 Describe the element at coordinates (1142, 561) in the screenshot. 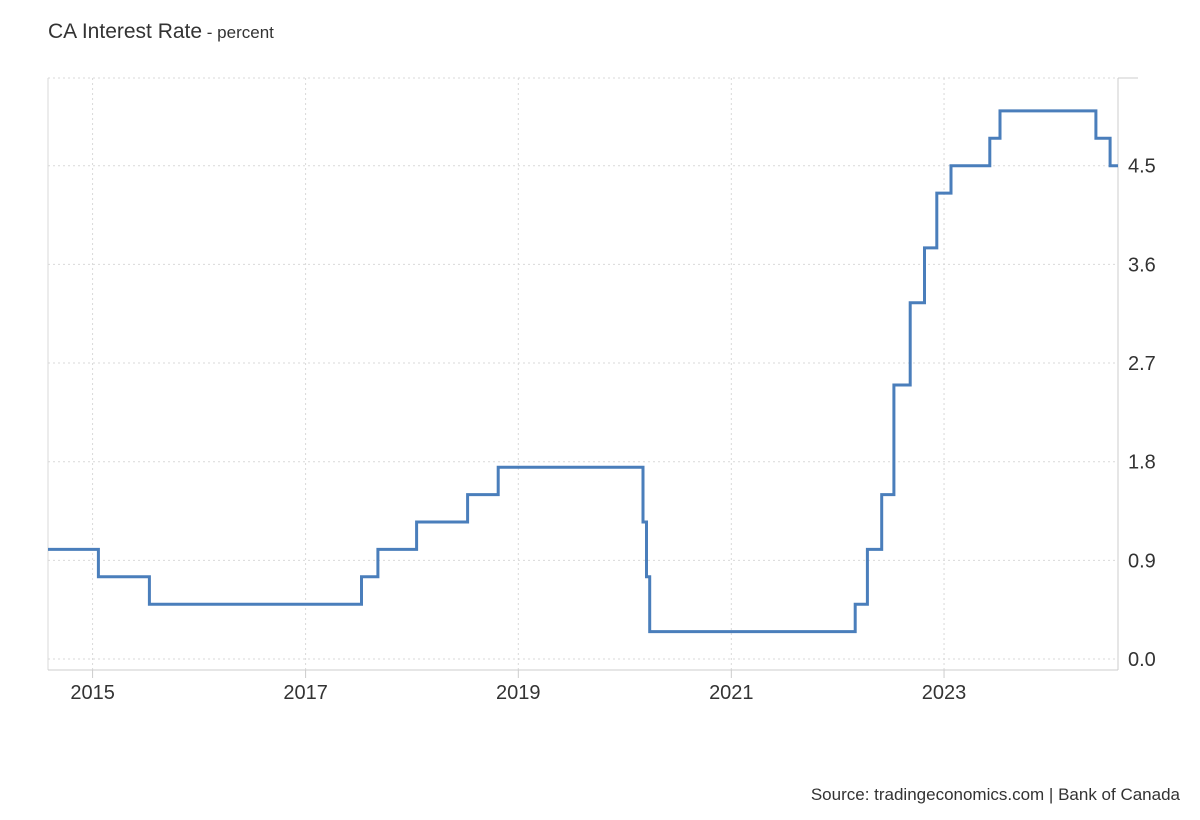

I see `y-tick-label: 0.9` at that location.